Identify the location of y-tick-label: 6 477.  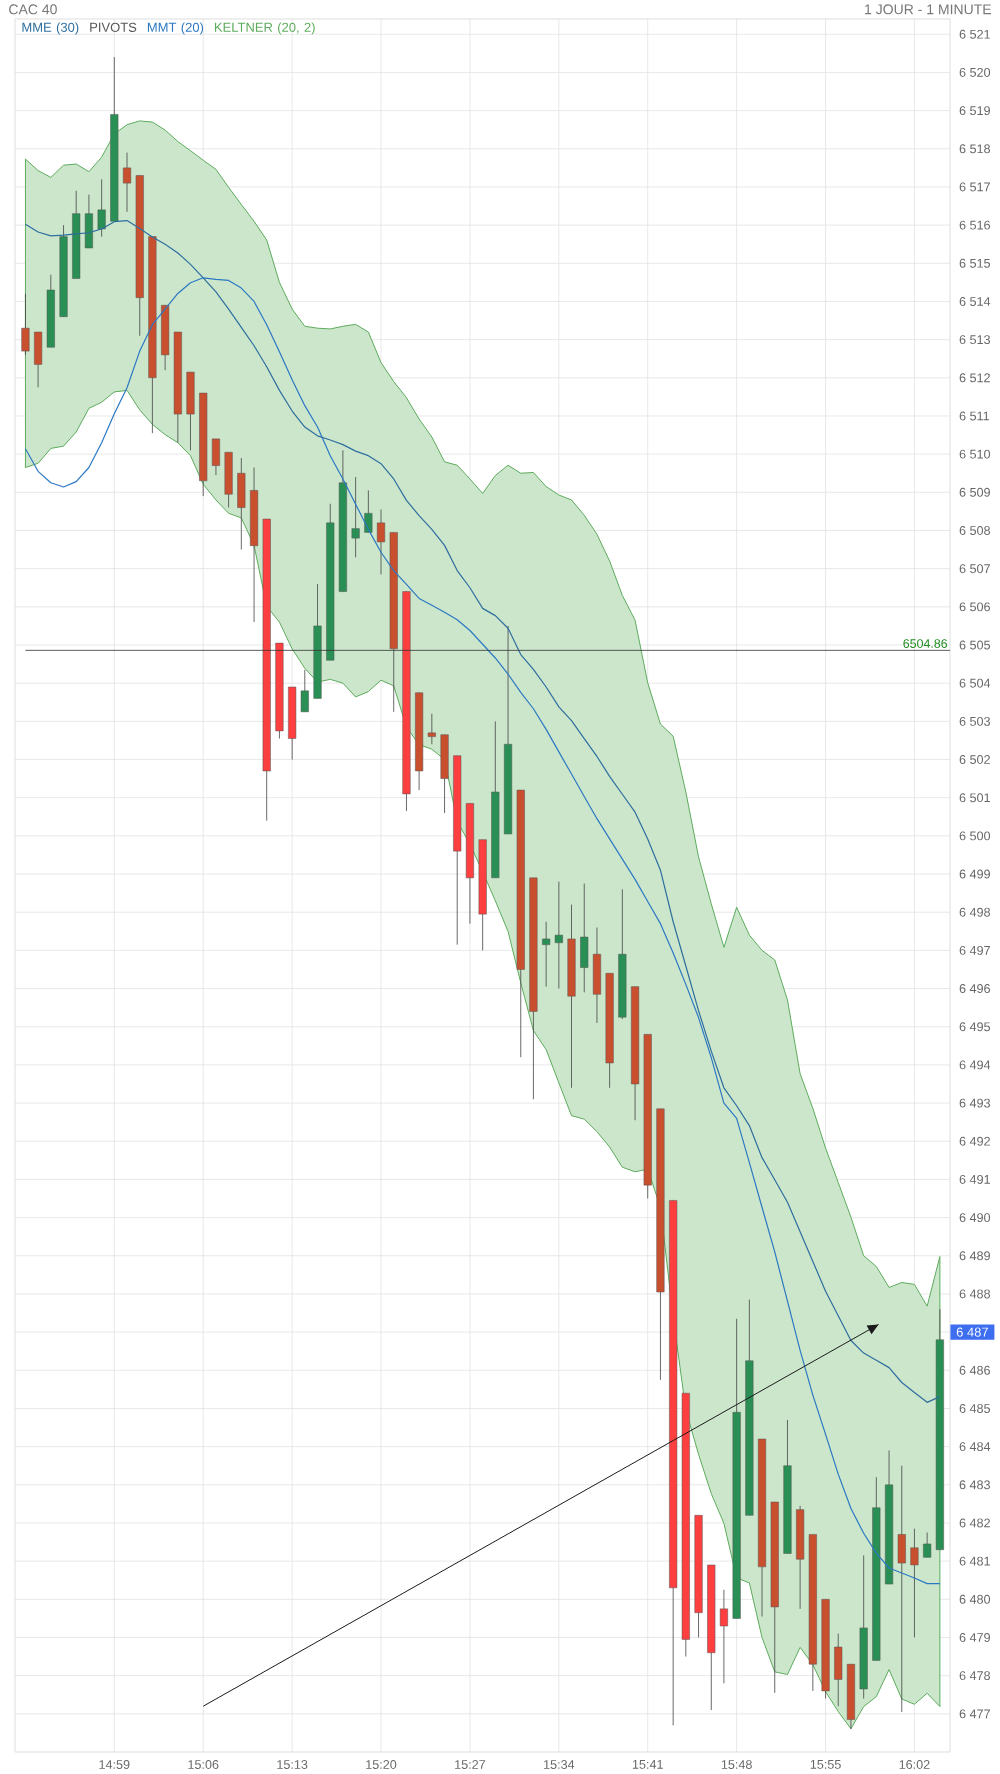
(974, 1714).